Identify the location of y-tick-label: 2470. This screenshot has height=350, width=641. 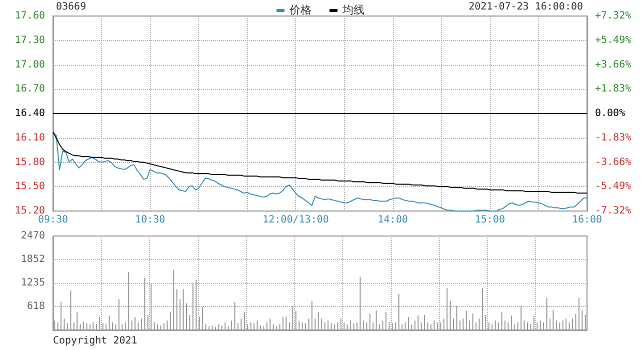
(32, 236).